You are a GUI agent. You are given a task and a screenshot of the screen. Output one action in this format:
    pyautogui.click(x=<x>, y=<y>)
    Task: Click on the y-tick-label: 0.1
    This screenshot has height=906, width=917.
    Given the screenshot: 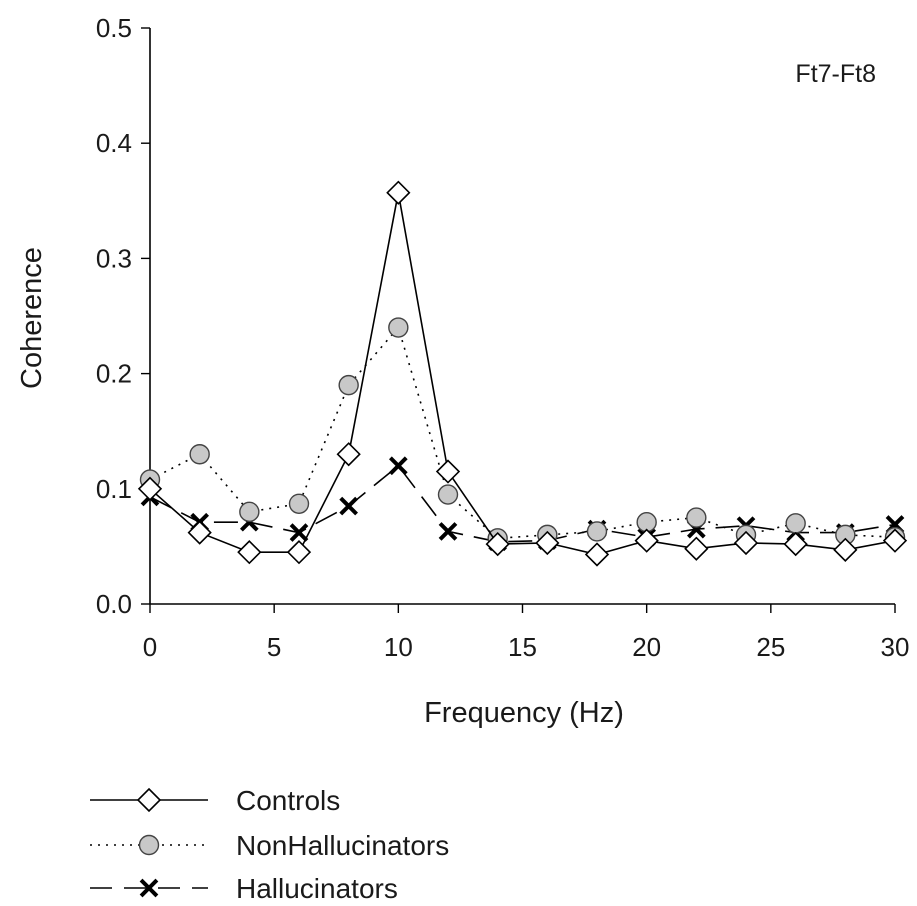 What is the action you would take?
    pyautogui.click(x=114, y=489)
    